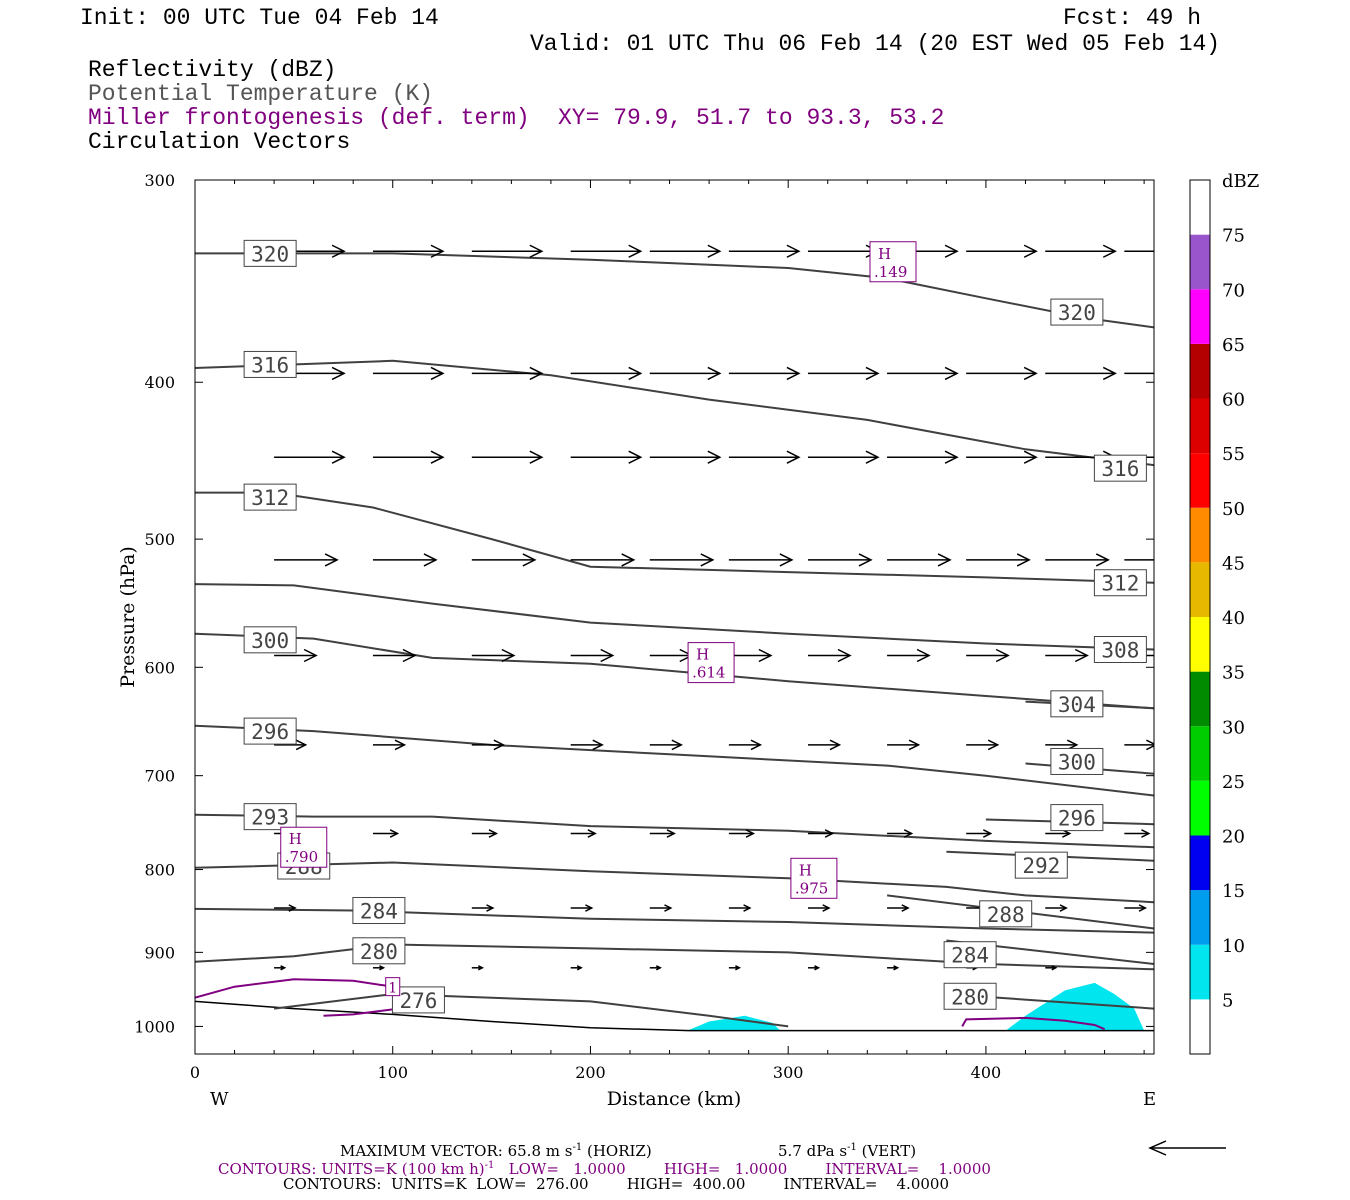 The image size is (1350, 1200). What do you see at coordinates (270, 732) in the screenshot?
I see `theta-label-text: 296` at bounding box center [270, 732].